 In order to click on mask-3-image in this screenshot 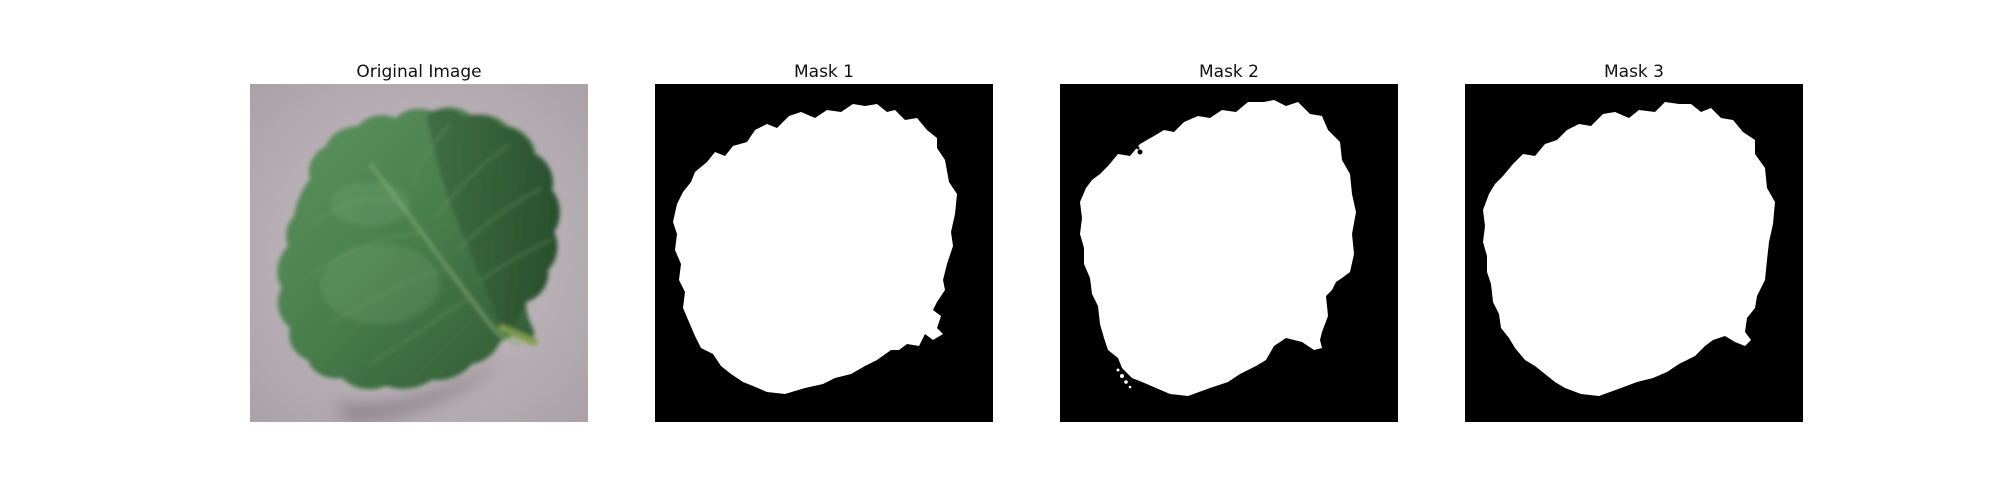, I will do `click(1634, 253)`.